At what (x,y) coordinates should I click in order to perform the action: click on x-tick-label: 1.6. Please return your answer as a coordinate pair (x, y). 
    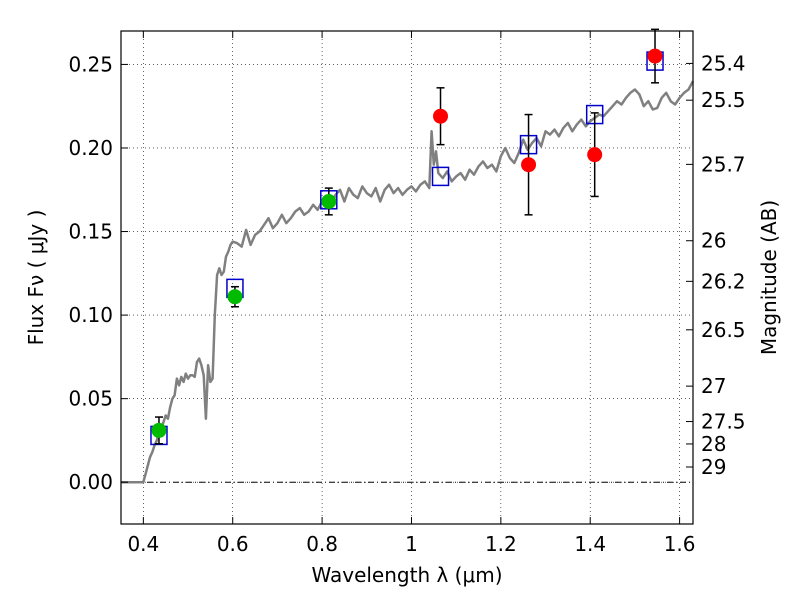
    Looking at the image, I should click on (680, 544).